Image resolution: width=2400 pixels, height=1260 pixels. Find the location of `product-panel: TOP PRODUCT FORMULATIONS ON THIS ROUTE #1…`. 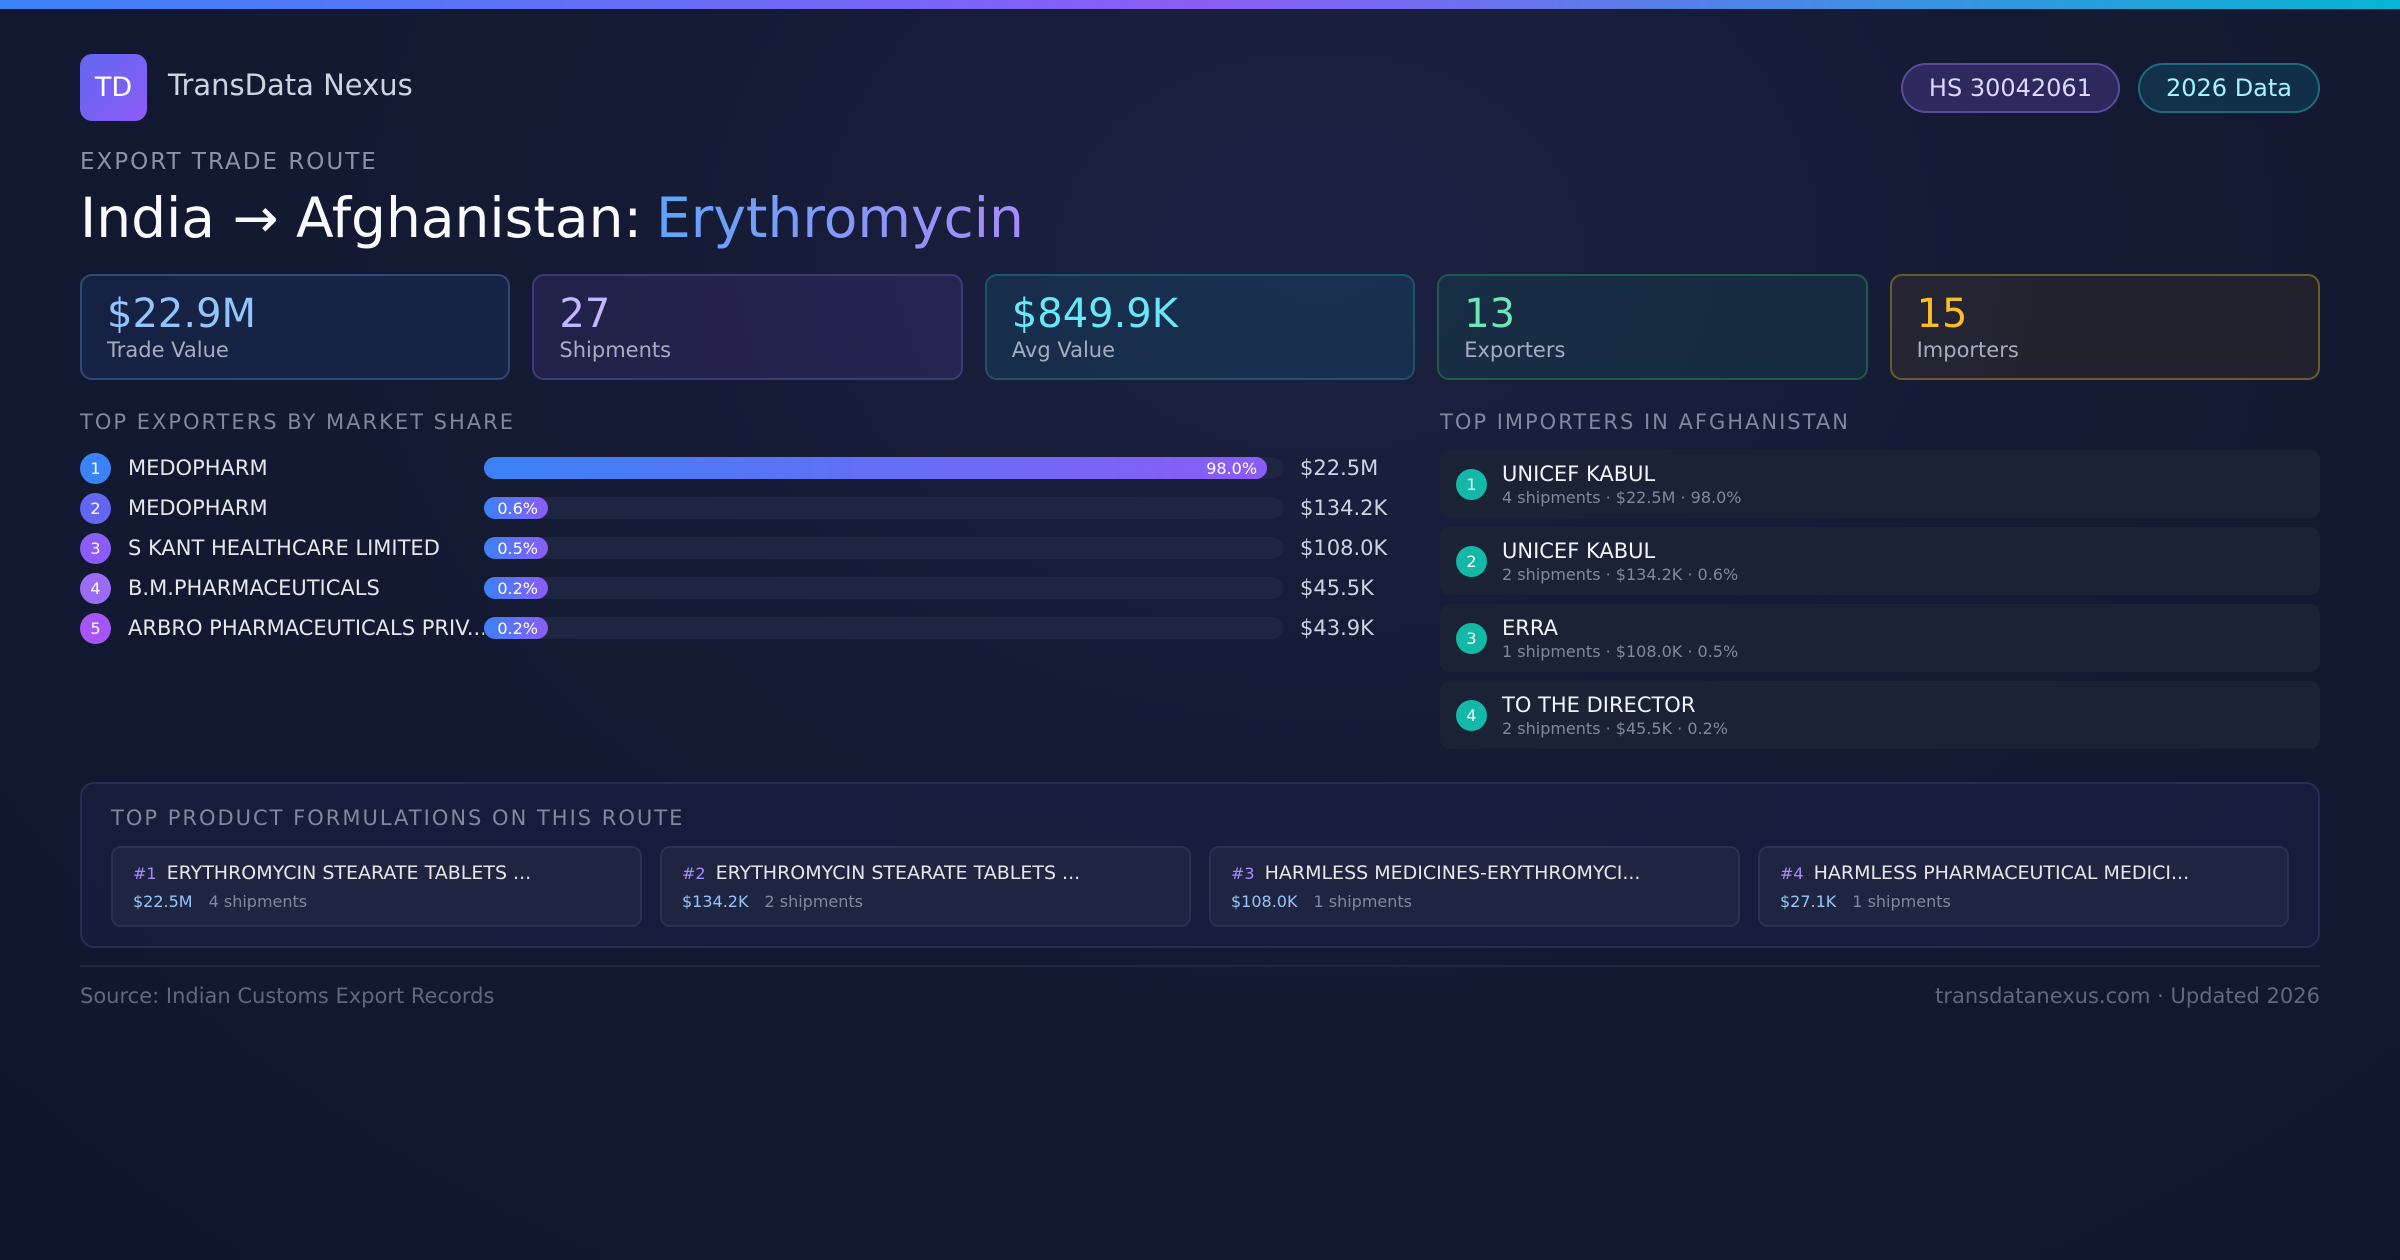

product-panel: TOP PRODUCT FORMULATIONS ON THIS ROUTE #1… is located at coordinates (1200, 865).